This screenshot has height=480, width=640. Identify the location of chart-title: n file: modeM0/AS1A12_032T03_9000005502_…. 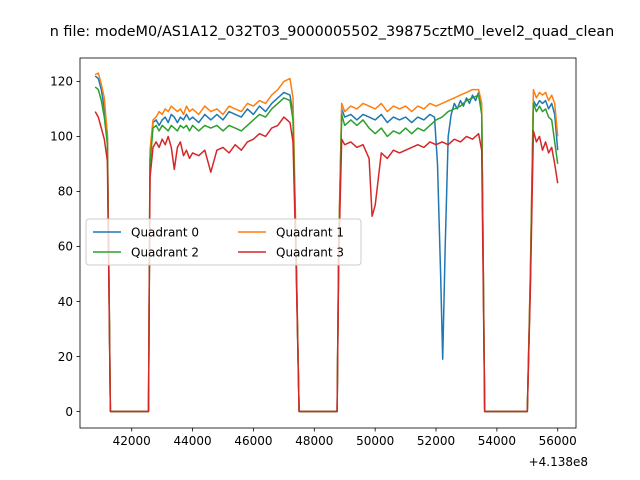
(332, 32).